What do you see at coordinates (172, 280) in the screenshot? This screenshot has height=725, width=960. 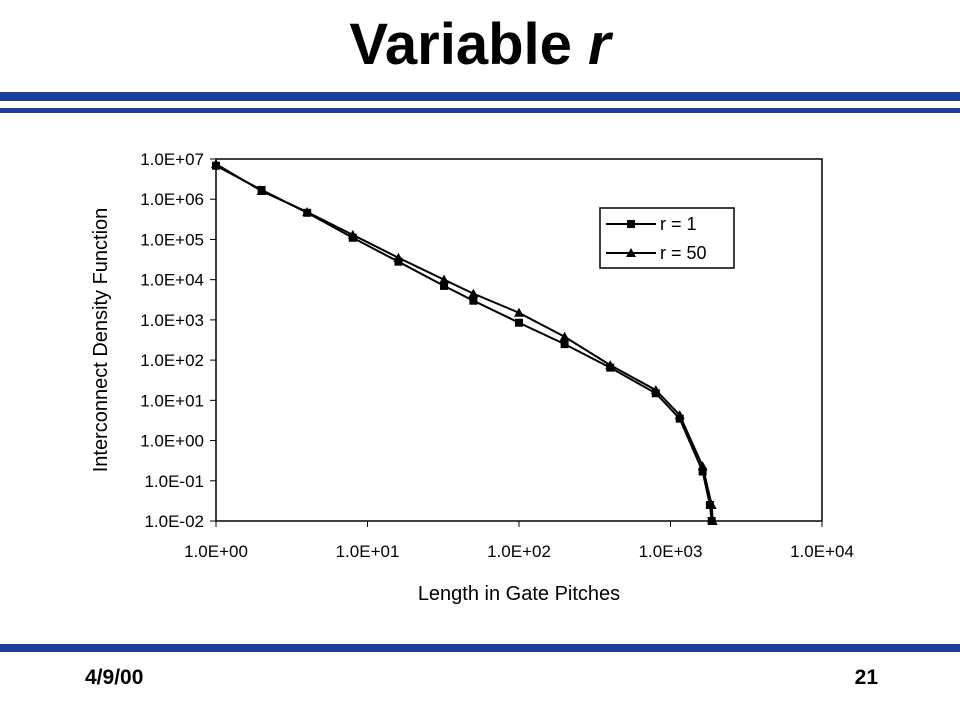 I see `y-tick-label: 1.0E+04` at bounding box center [172, 280].